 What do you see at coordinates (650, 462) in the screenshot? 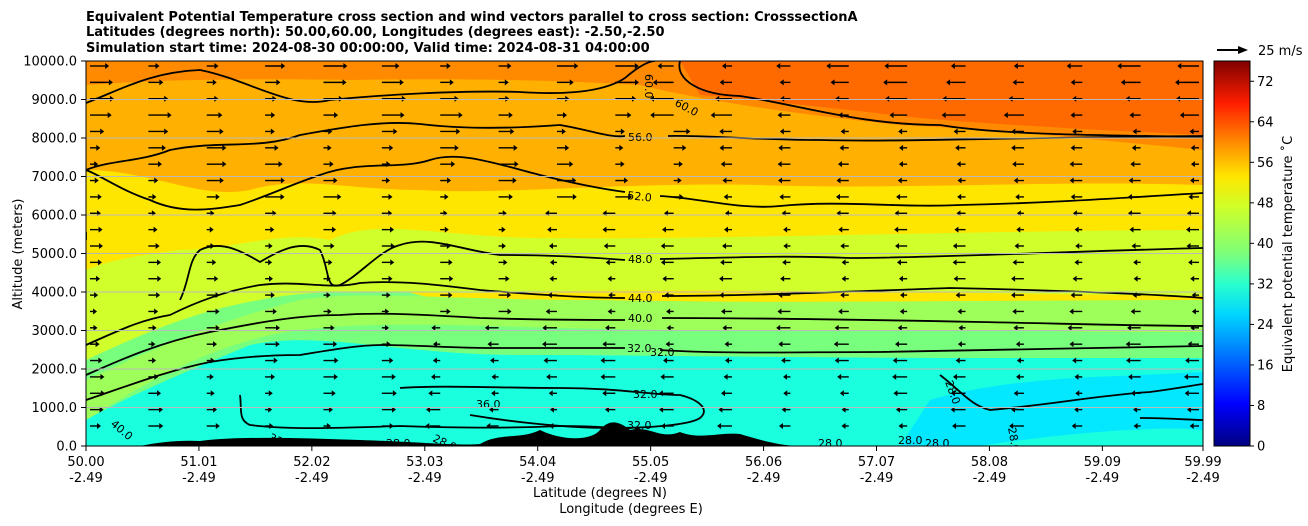
I see `x-tick-lat-label: 55.05` at bounding box center [650, 462].